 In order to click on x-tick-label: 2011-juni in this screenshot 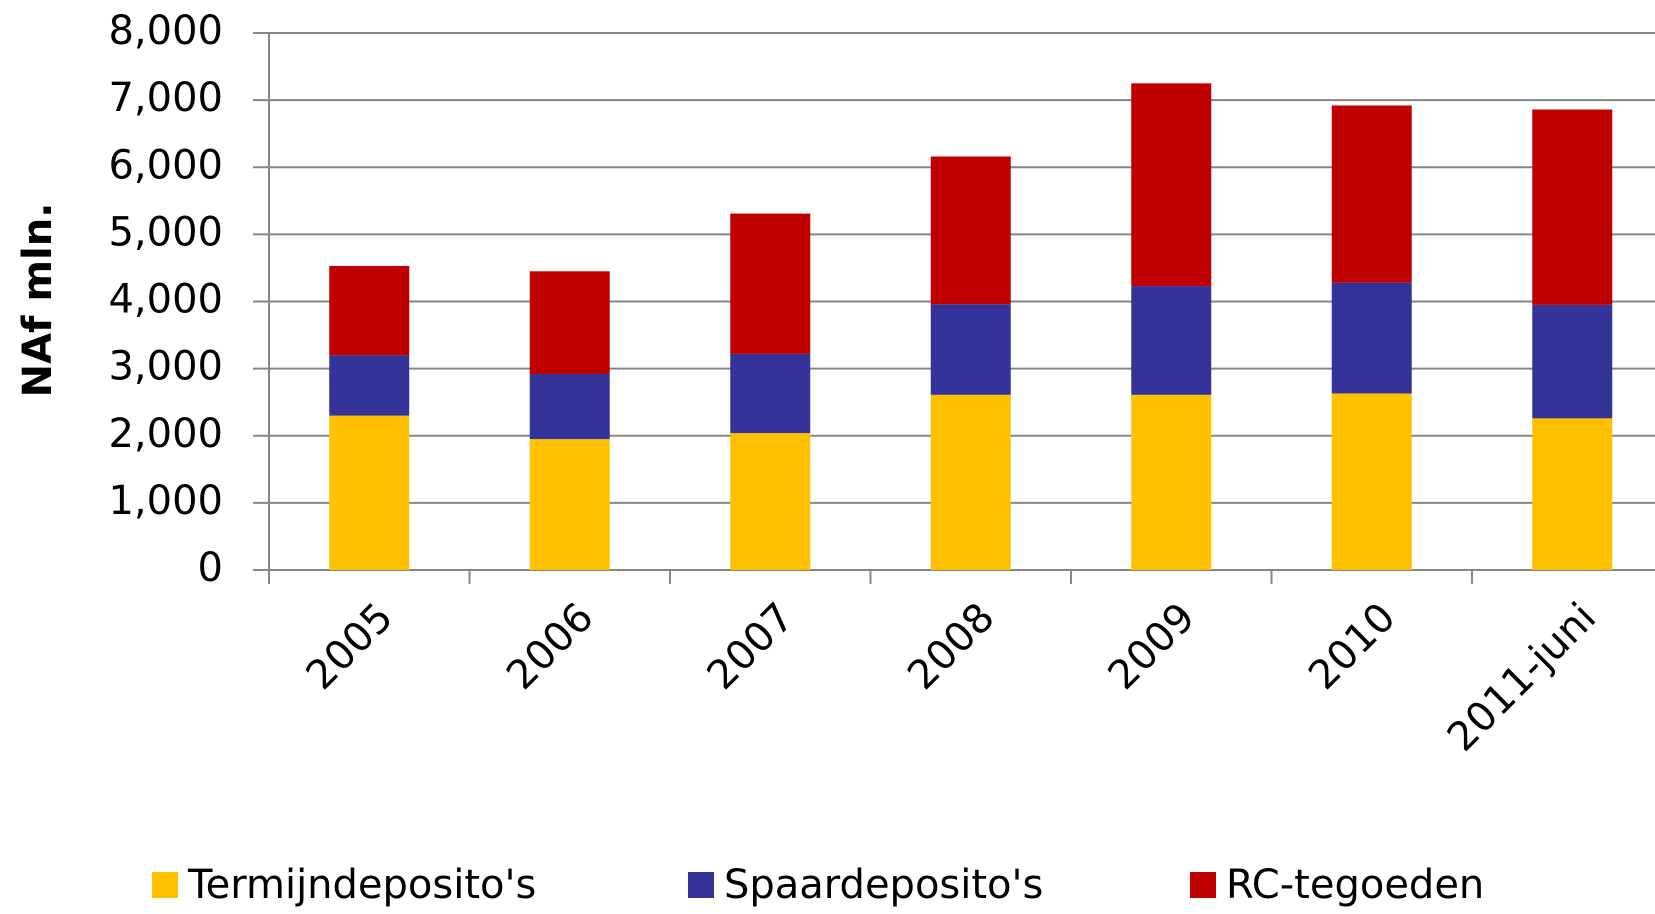, I will do `click(1522, 677)`.